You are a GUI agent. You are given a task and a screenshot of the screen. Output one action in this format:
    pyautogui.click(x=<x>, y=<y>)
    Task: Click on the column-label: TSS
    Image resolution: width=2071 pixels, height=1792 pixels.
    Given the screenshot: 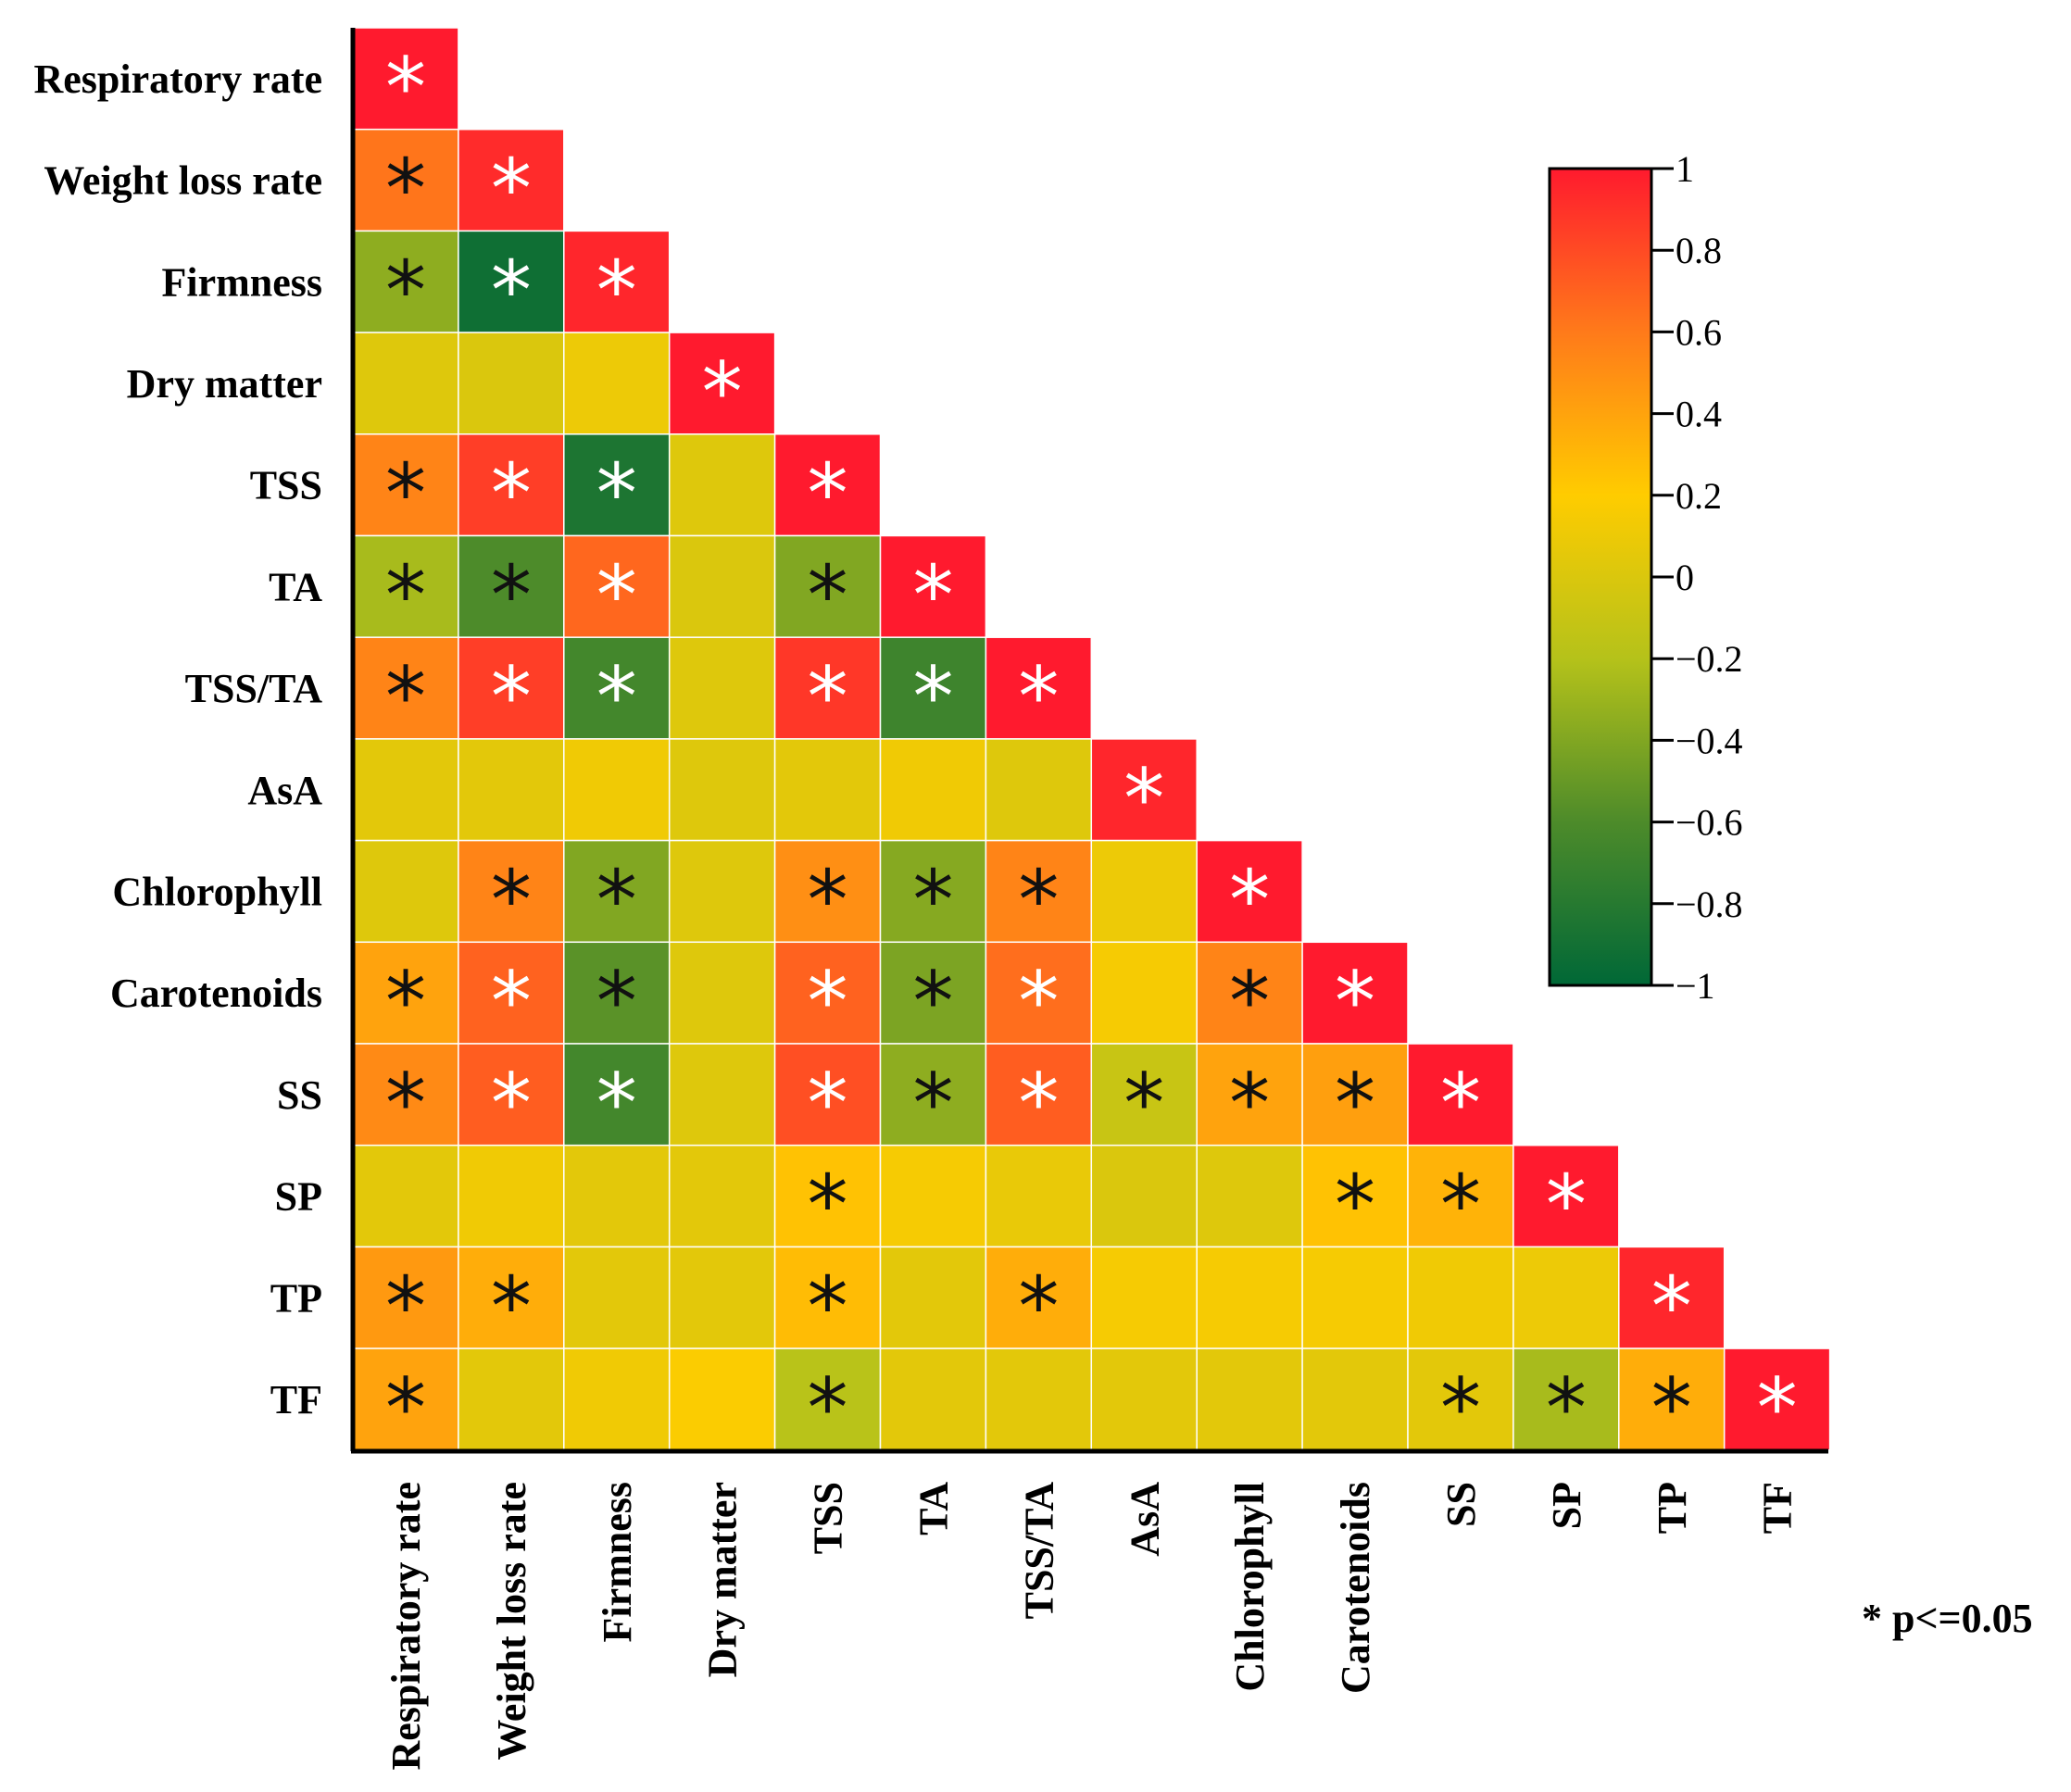 What is the action you would take?
    pyautogui.click(x=828, y=1518)
    